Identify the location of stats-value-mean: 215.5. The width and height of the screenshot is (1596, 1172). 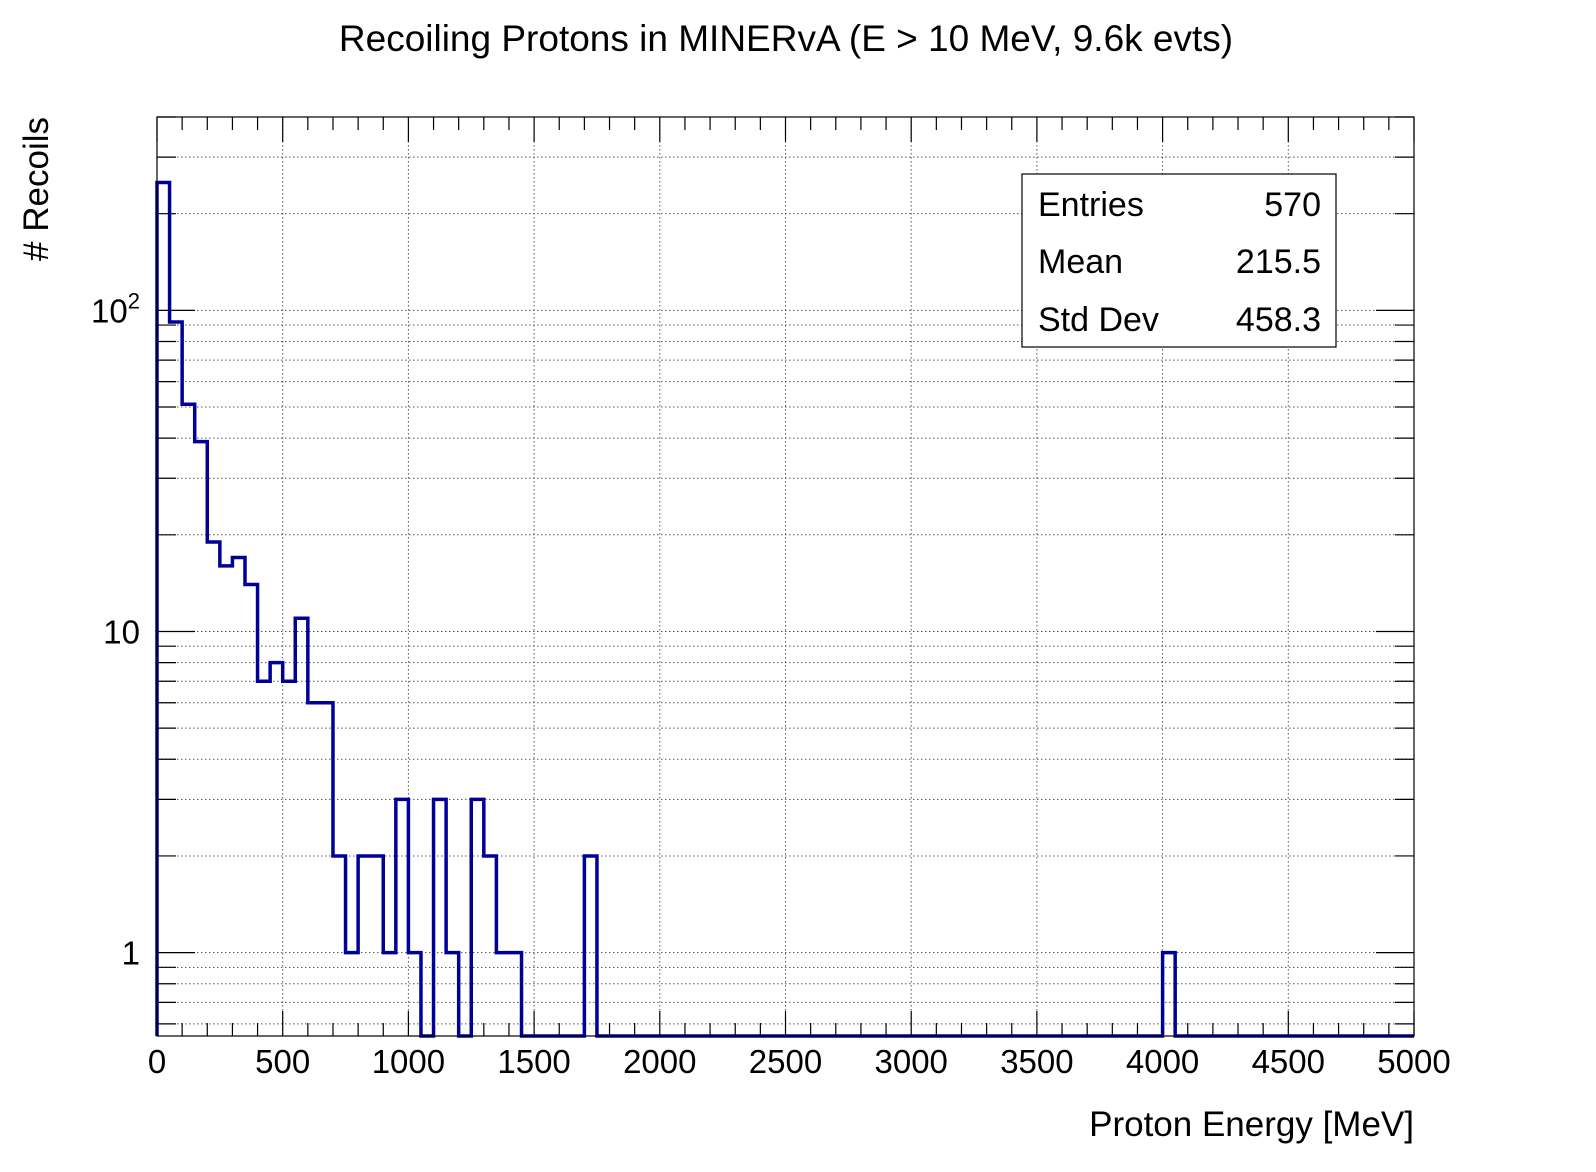
(1278, 262).